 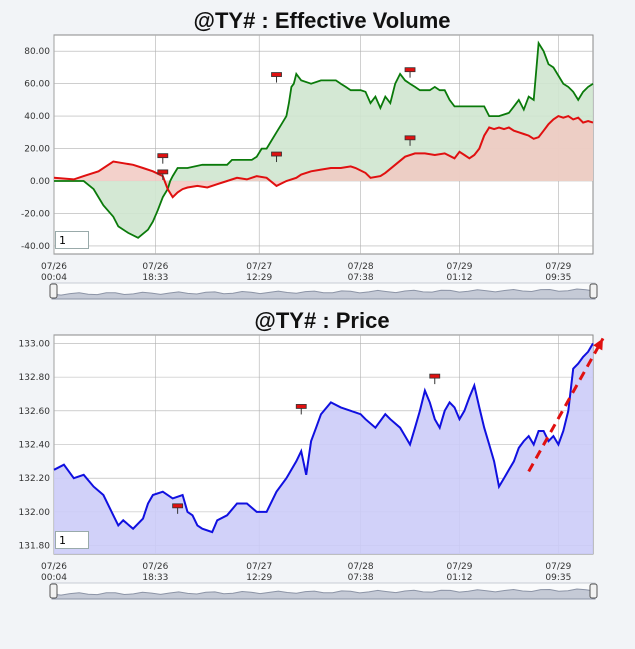 What do you see at coordinates (53, 591) in the screenshot?
I see `price-navigator-left-handle` at bounding box center [53, 591].